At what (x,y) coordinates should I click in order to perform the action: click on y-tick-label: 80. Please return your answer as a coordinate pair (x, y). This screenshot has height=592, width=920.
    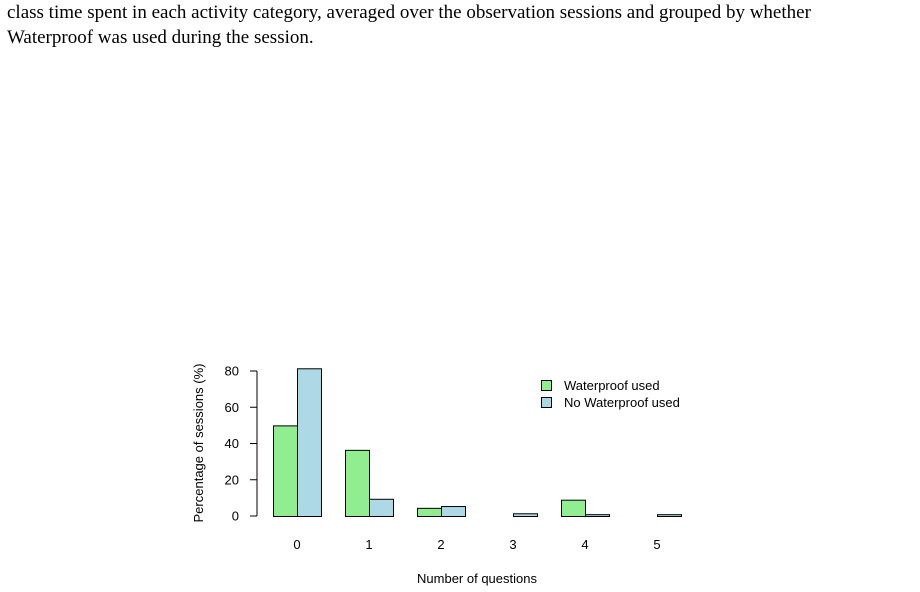
    Looking at the image, I should click on (232, 371).